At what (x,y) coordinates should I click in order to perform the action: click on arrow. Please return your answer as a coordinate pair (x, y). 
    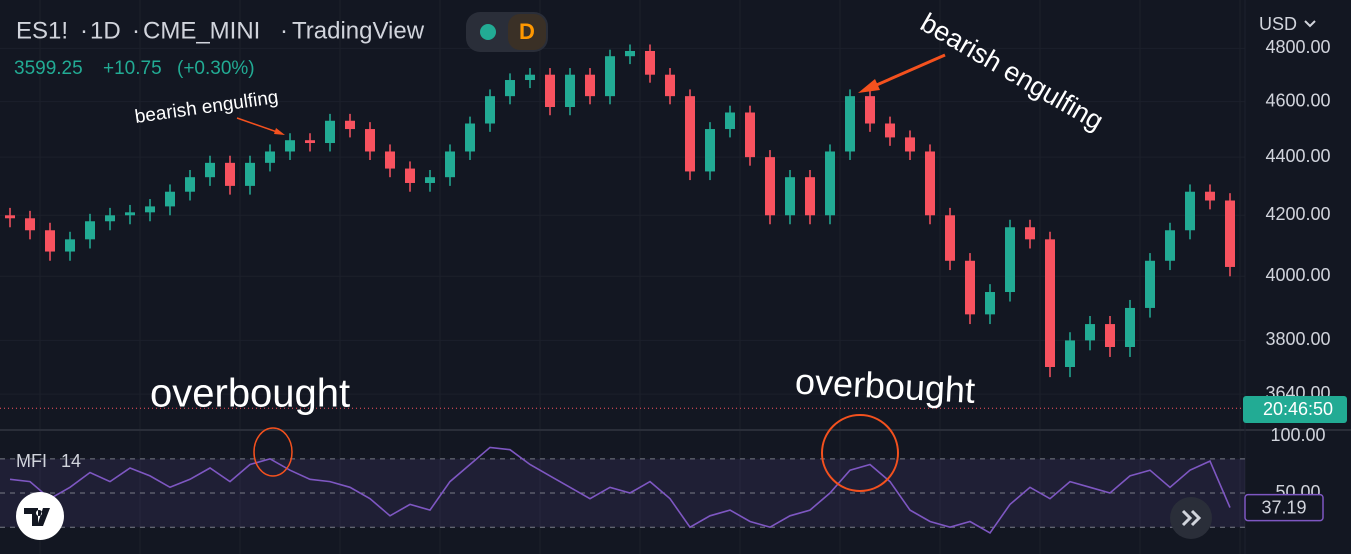
    Looking at the image, I should click on (908, 71).